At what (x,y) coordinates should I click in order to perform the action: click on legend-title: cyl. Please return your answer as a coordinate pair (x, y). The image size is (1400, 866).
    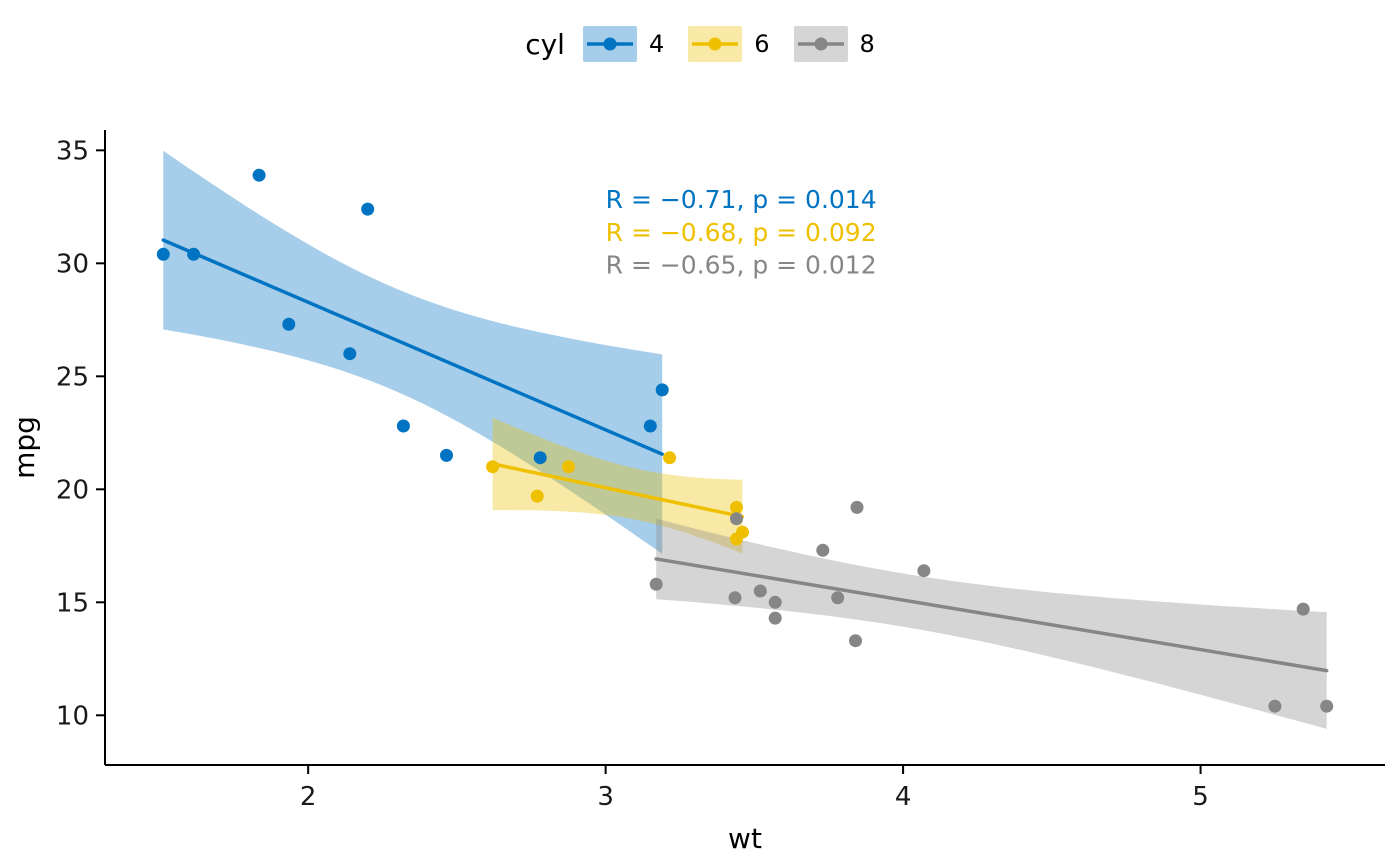
    Looking at the image, I should click on (545, 44).